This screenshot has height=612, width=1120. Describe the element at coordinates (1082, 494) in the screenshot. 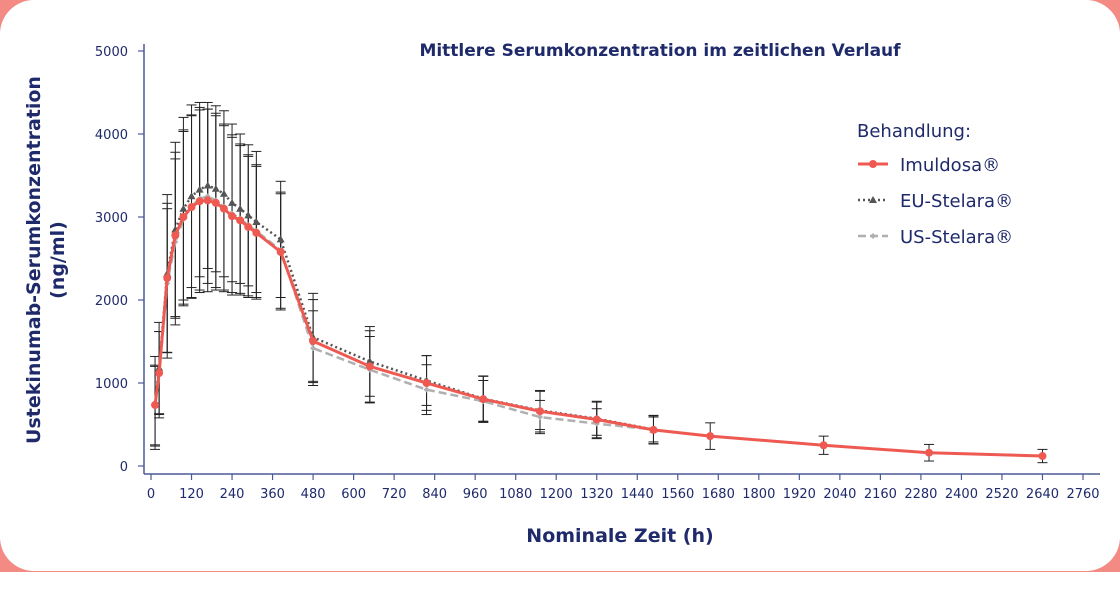

I see `x-tick-label: 2760` at that location.